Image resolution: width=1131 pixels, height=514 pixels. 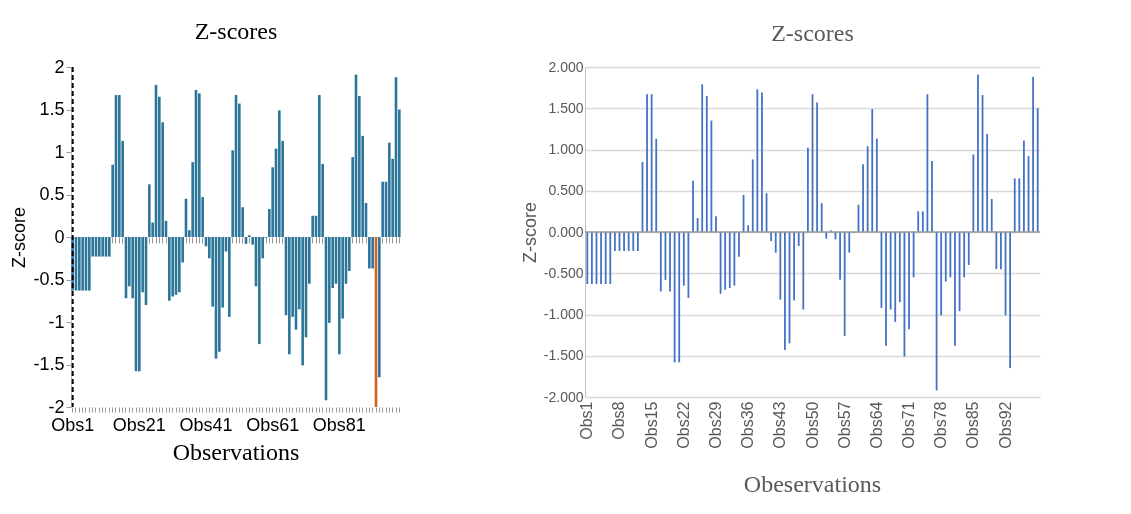 I want to click on y-tick-label: 1.500, so click(x=566, y=107).